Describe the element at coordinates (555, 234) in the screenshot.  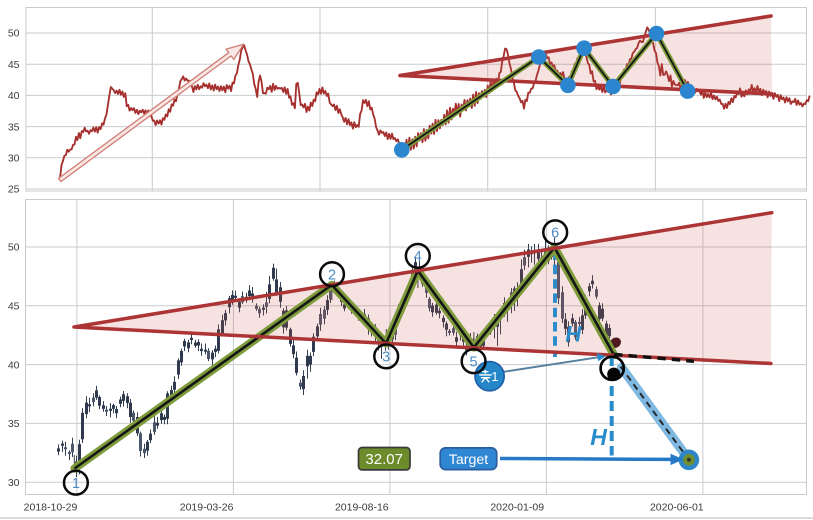
I see `svg-text: 6` at that location.